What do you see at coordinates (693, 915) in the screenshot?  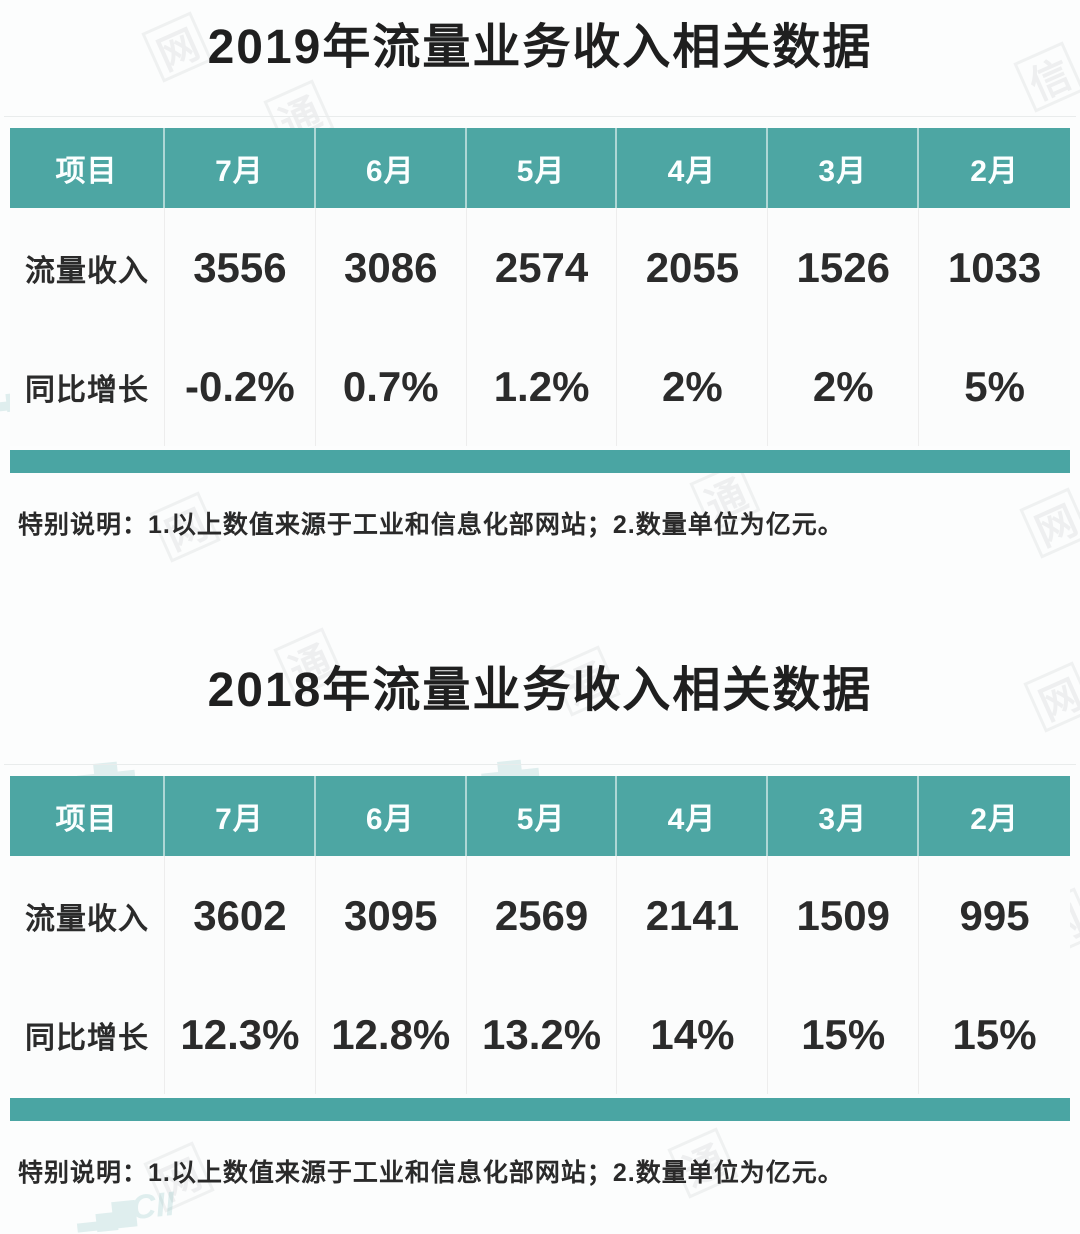 I see `revenue-cell: 2141` at bounding box center [693, 915].